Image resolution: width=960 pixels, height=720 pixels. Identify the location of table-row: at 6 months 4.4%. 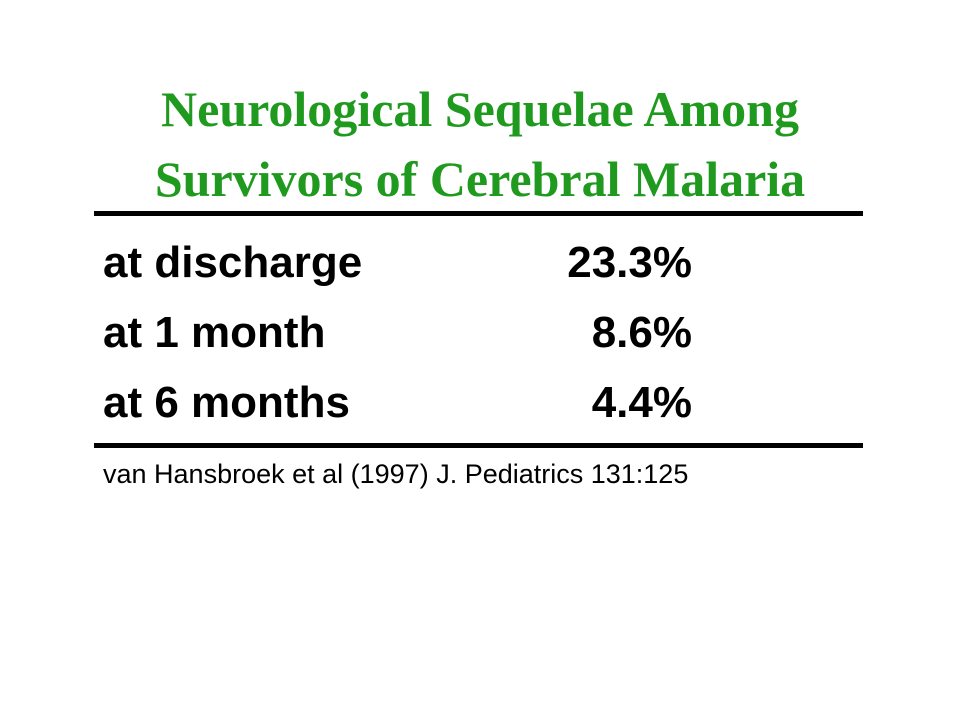
(413, 403).